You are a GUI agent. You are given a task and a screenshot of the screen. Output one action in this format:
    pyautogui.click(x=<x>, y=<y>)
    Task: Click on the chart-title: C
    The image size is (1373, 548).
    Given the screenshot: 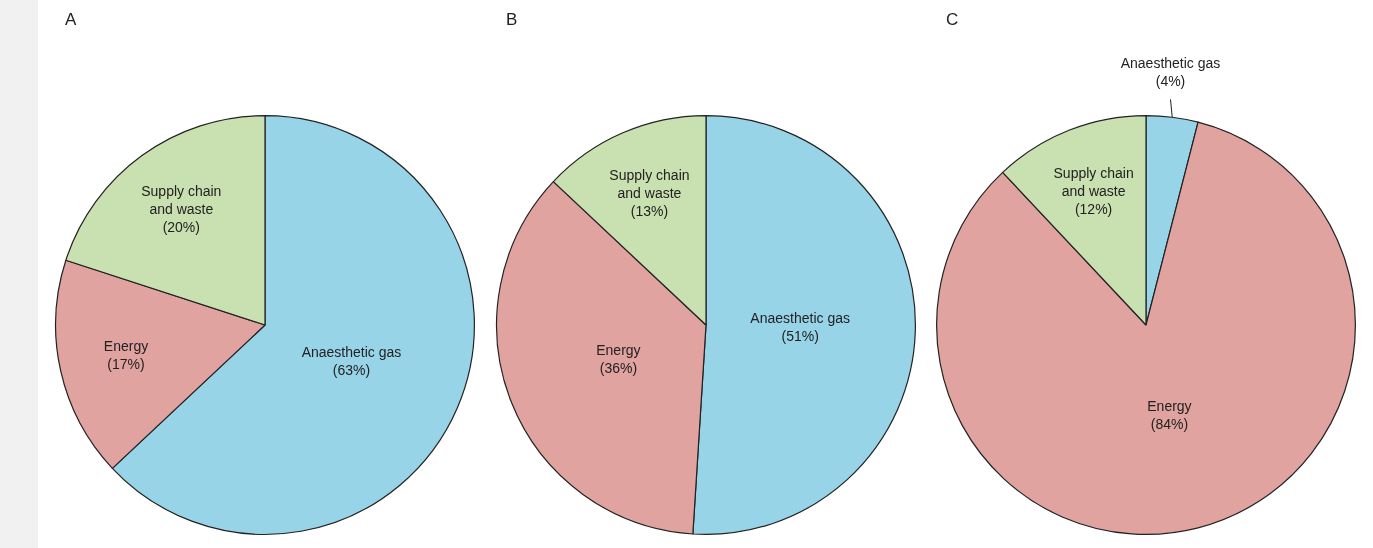 What is the action you would take?
    pyautogui.click(x=952, y=20)
    